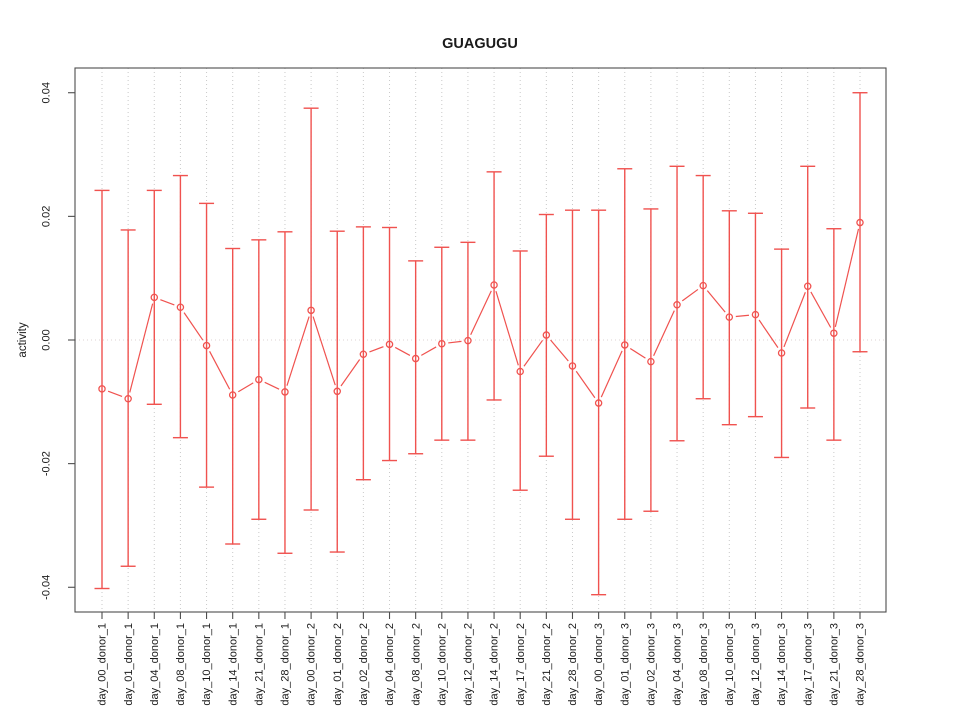 Image resolution: width=960 pixels, height=720 pixels. What do you see at coordinates (808, 664) in the screenshot?
I see `x-tick-label: day_17_donor_3` at bounding box center [808, 664].